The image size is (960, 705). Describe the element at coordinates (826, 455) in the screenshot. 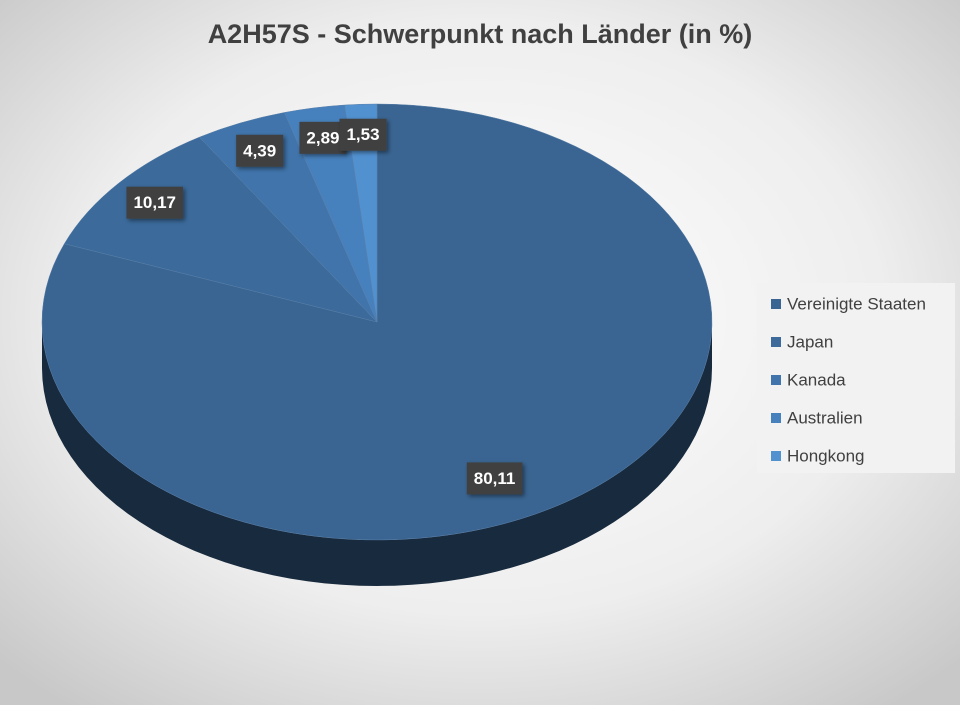

I see `legend-label: Hongkong` at that location.